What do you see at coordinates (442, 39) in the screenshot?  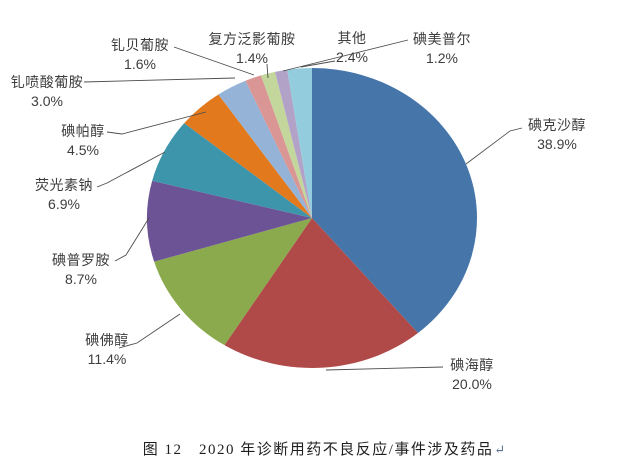 I see `slice-label-name: 碘美普尔` at bounding box center [442, 39].